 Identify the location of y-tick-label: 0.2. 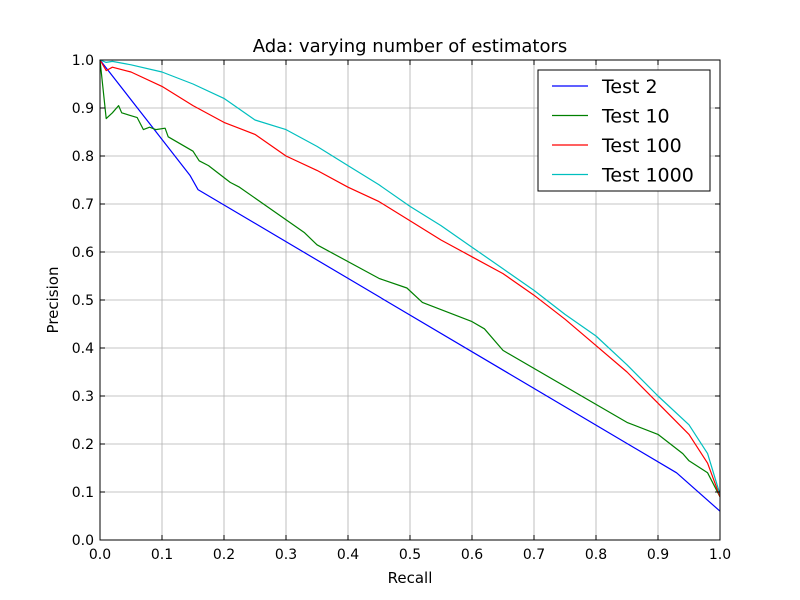
(83, 445).